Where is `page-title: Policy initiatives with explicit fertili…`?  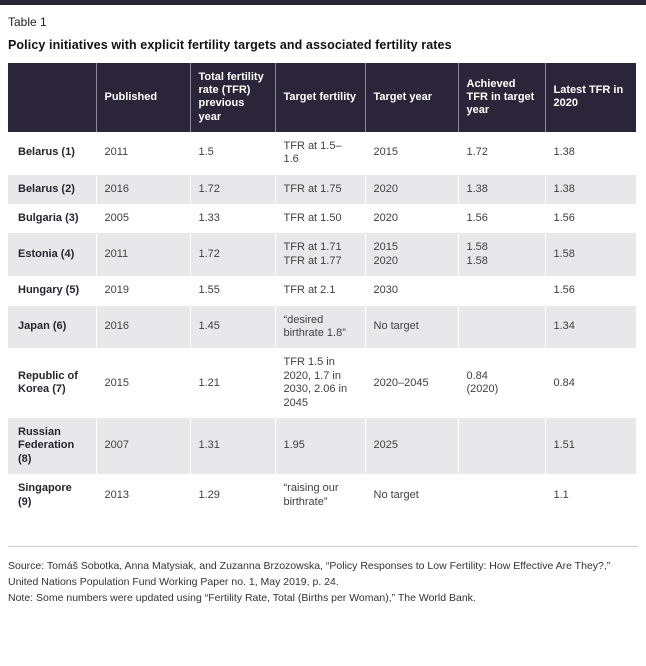 page-title: Policy initiatives with explicit fertili… is located at coordinates (230, 45).